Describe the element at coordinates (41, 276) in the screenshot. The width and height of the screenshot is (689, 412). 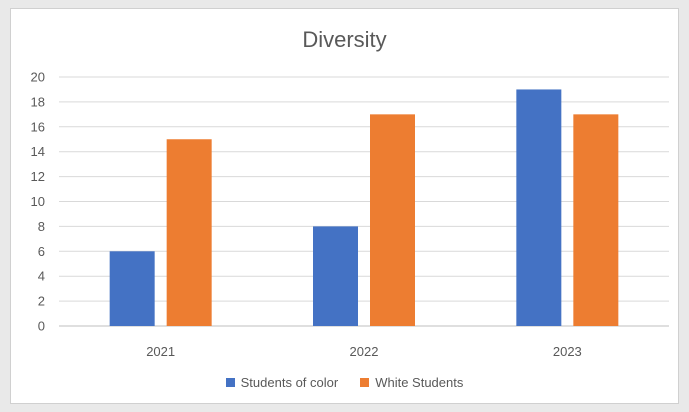
I see `y-tick-label: 4` at that location.